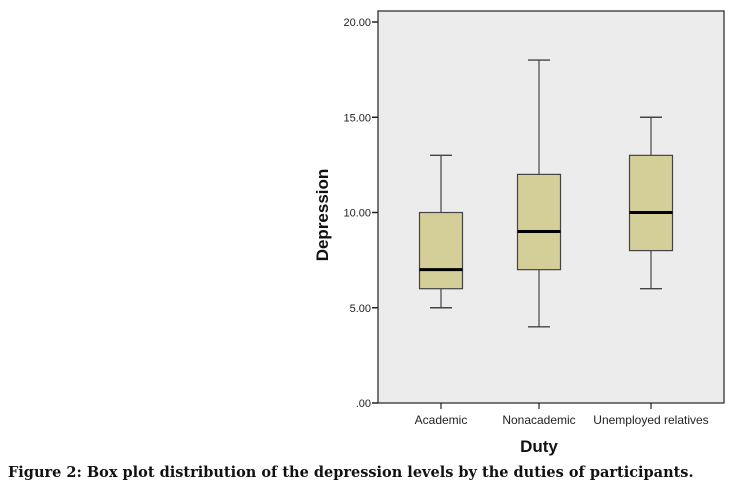 This screenshot has width=742, height=493. I want to click on x-axis-title: Duty, so click(539, 446).